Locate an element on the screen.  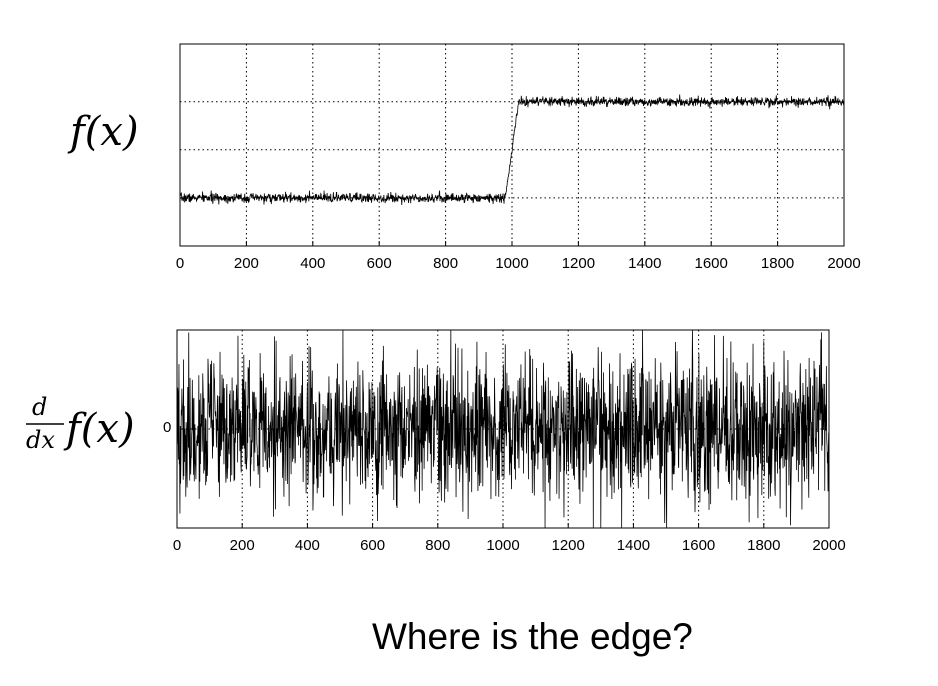
ylabel-dx: dx is located at coordinates (40, 440).